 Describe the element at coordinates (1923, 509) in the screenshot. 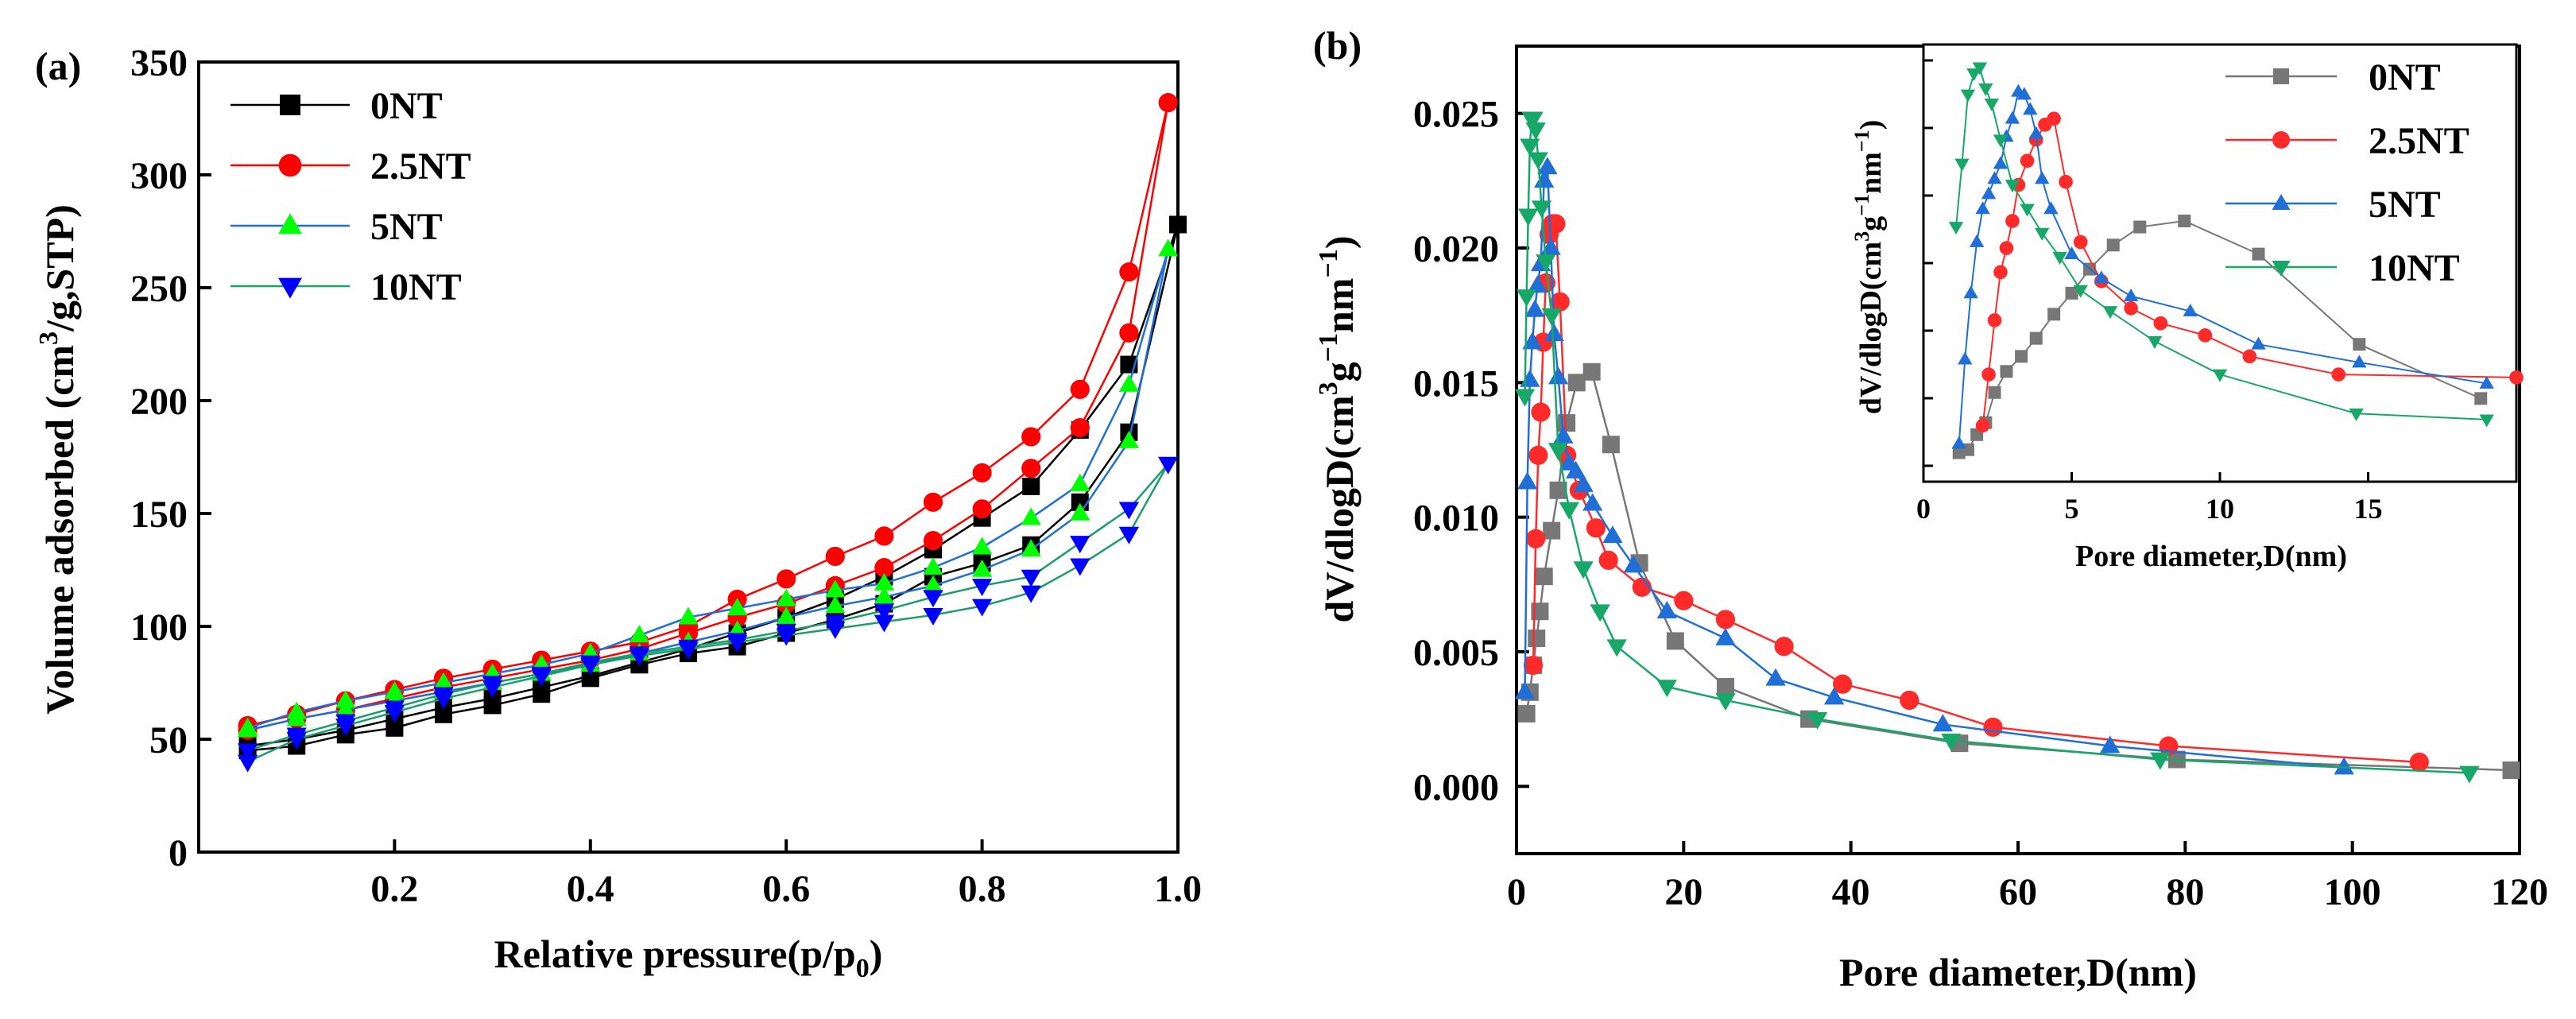

I see `inset-x-tick-label: 0` at that location.